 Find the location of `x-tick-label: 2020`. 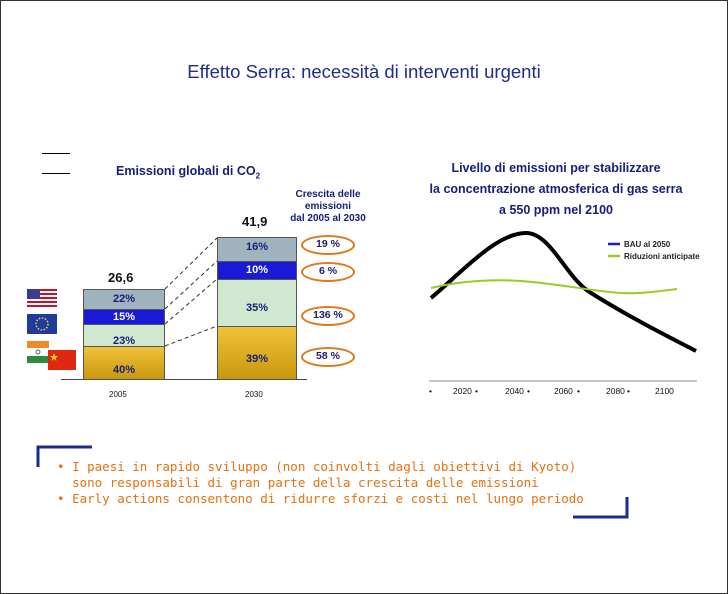

x-tick-label: 2020 is located at coordinates (462, 391).